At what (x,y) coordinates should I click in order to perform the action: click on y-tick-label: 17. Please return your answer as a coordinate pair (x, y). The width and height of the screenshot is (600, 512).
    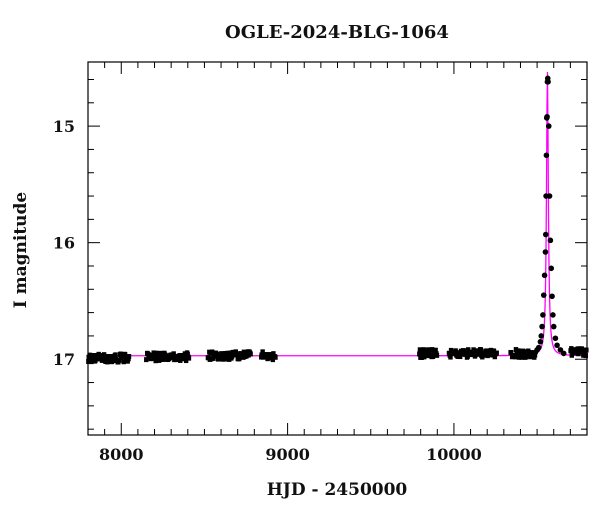
    Looking at the image, I should click on (64, 359).